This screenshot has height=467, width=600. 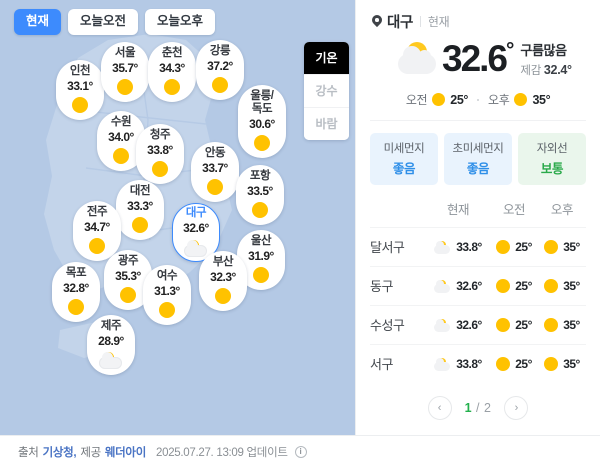 I want to click on column-header-district, so click(x=398, y=213).